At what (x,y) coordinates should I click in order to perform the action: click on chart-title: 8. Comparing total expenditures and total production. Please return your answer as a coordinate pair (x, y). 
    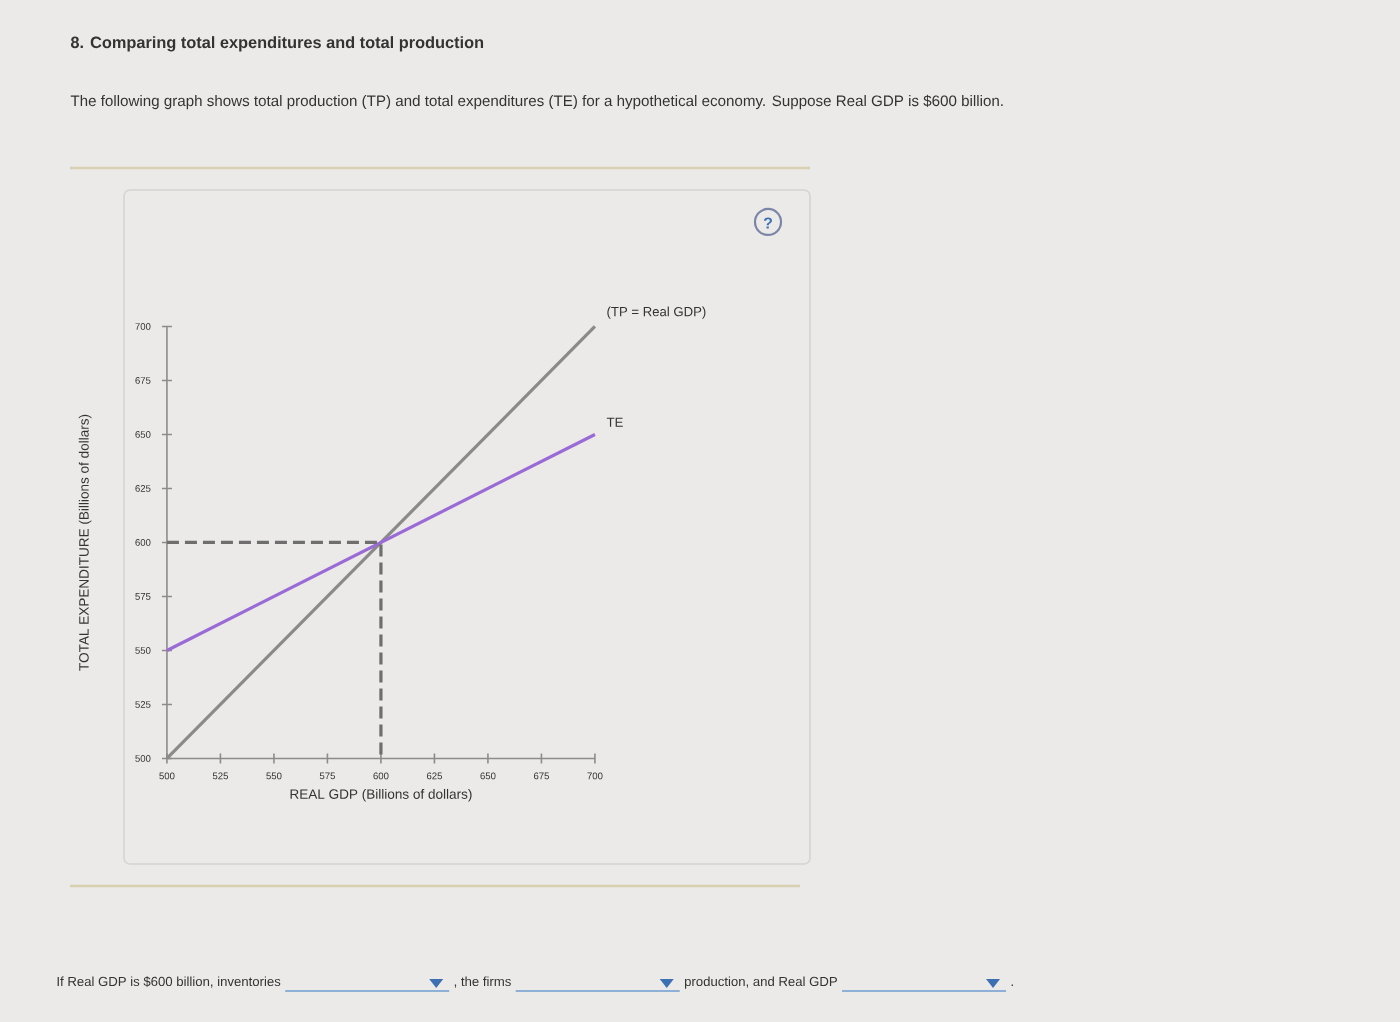
    Looking at the image, I should click on (277, 44).